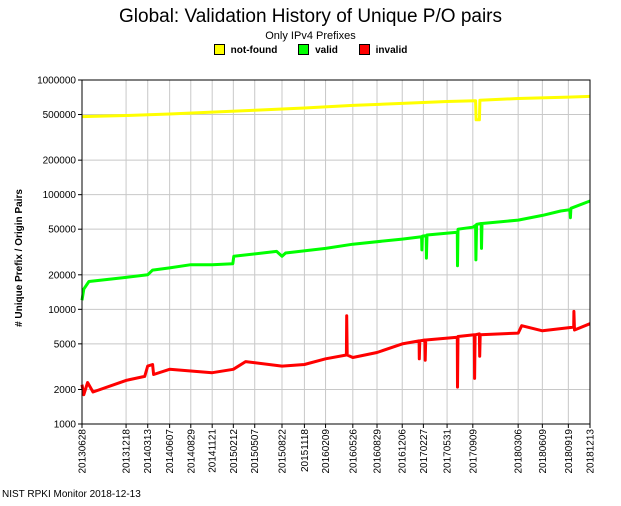  What do you see at coordinates (391, 50) in the screenshot?
I see `legend-label-invalid: invalid` at bounding box center [391, 50].